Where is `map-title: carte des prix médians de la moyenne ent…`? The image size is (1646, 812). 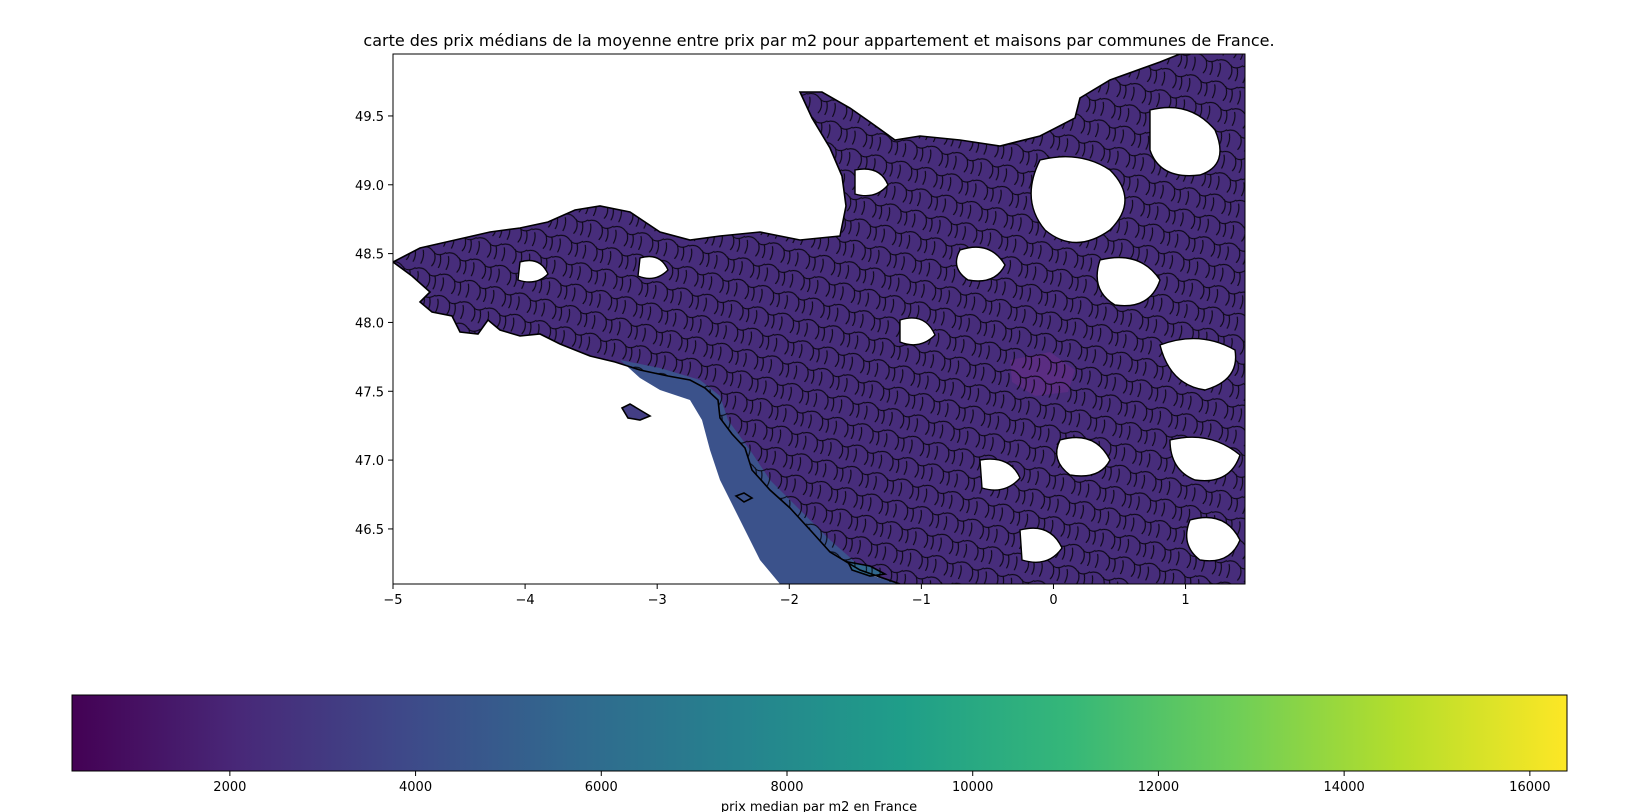
map-title: carte des prix médians de la moyenne ent… is located at coordinates (818, 40).